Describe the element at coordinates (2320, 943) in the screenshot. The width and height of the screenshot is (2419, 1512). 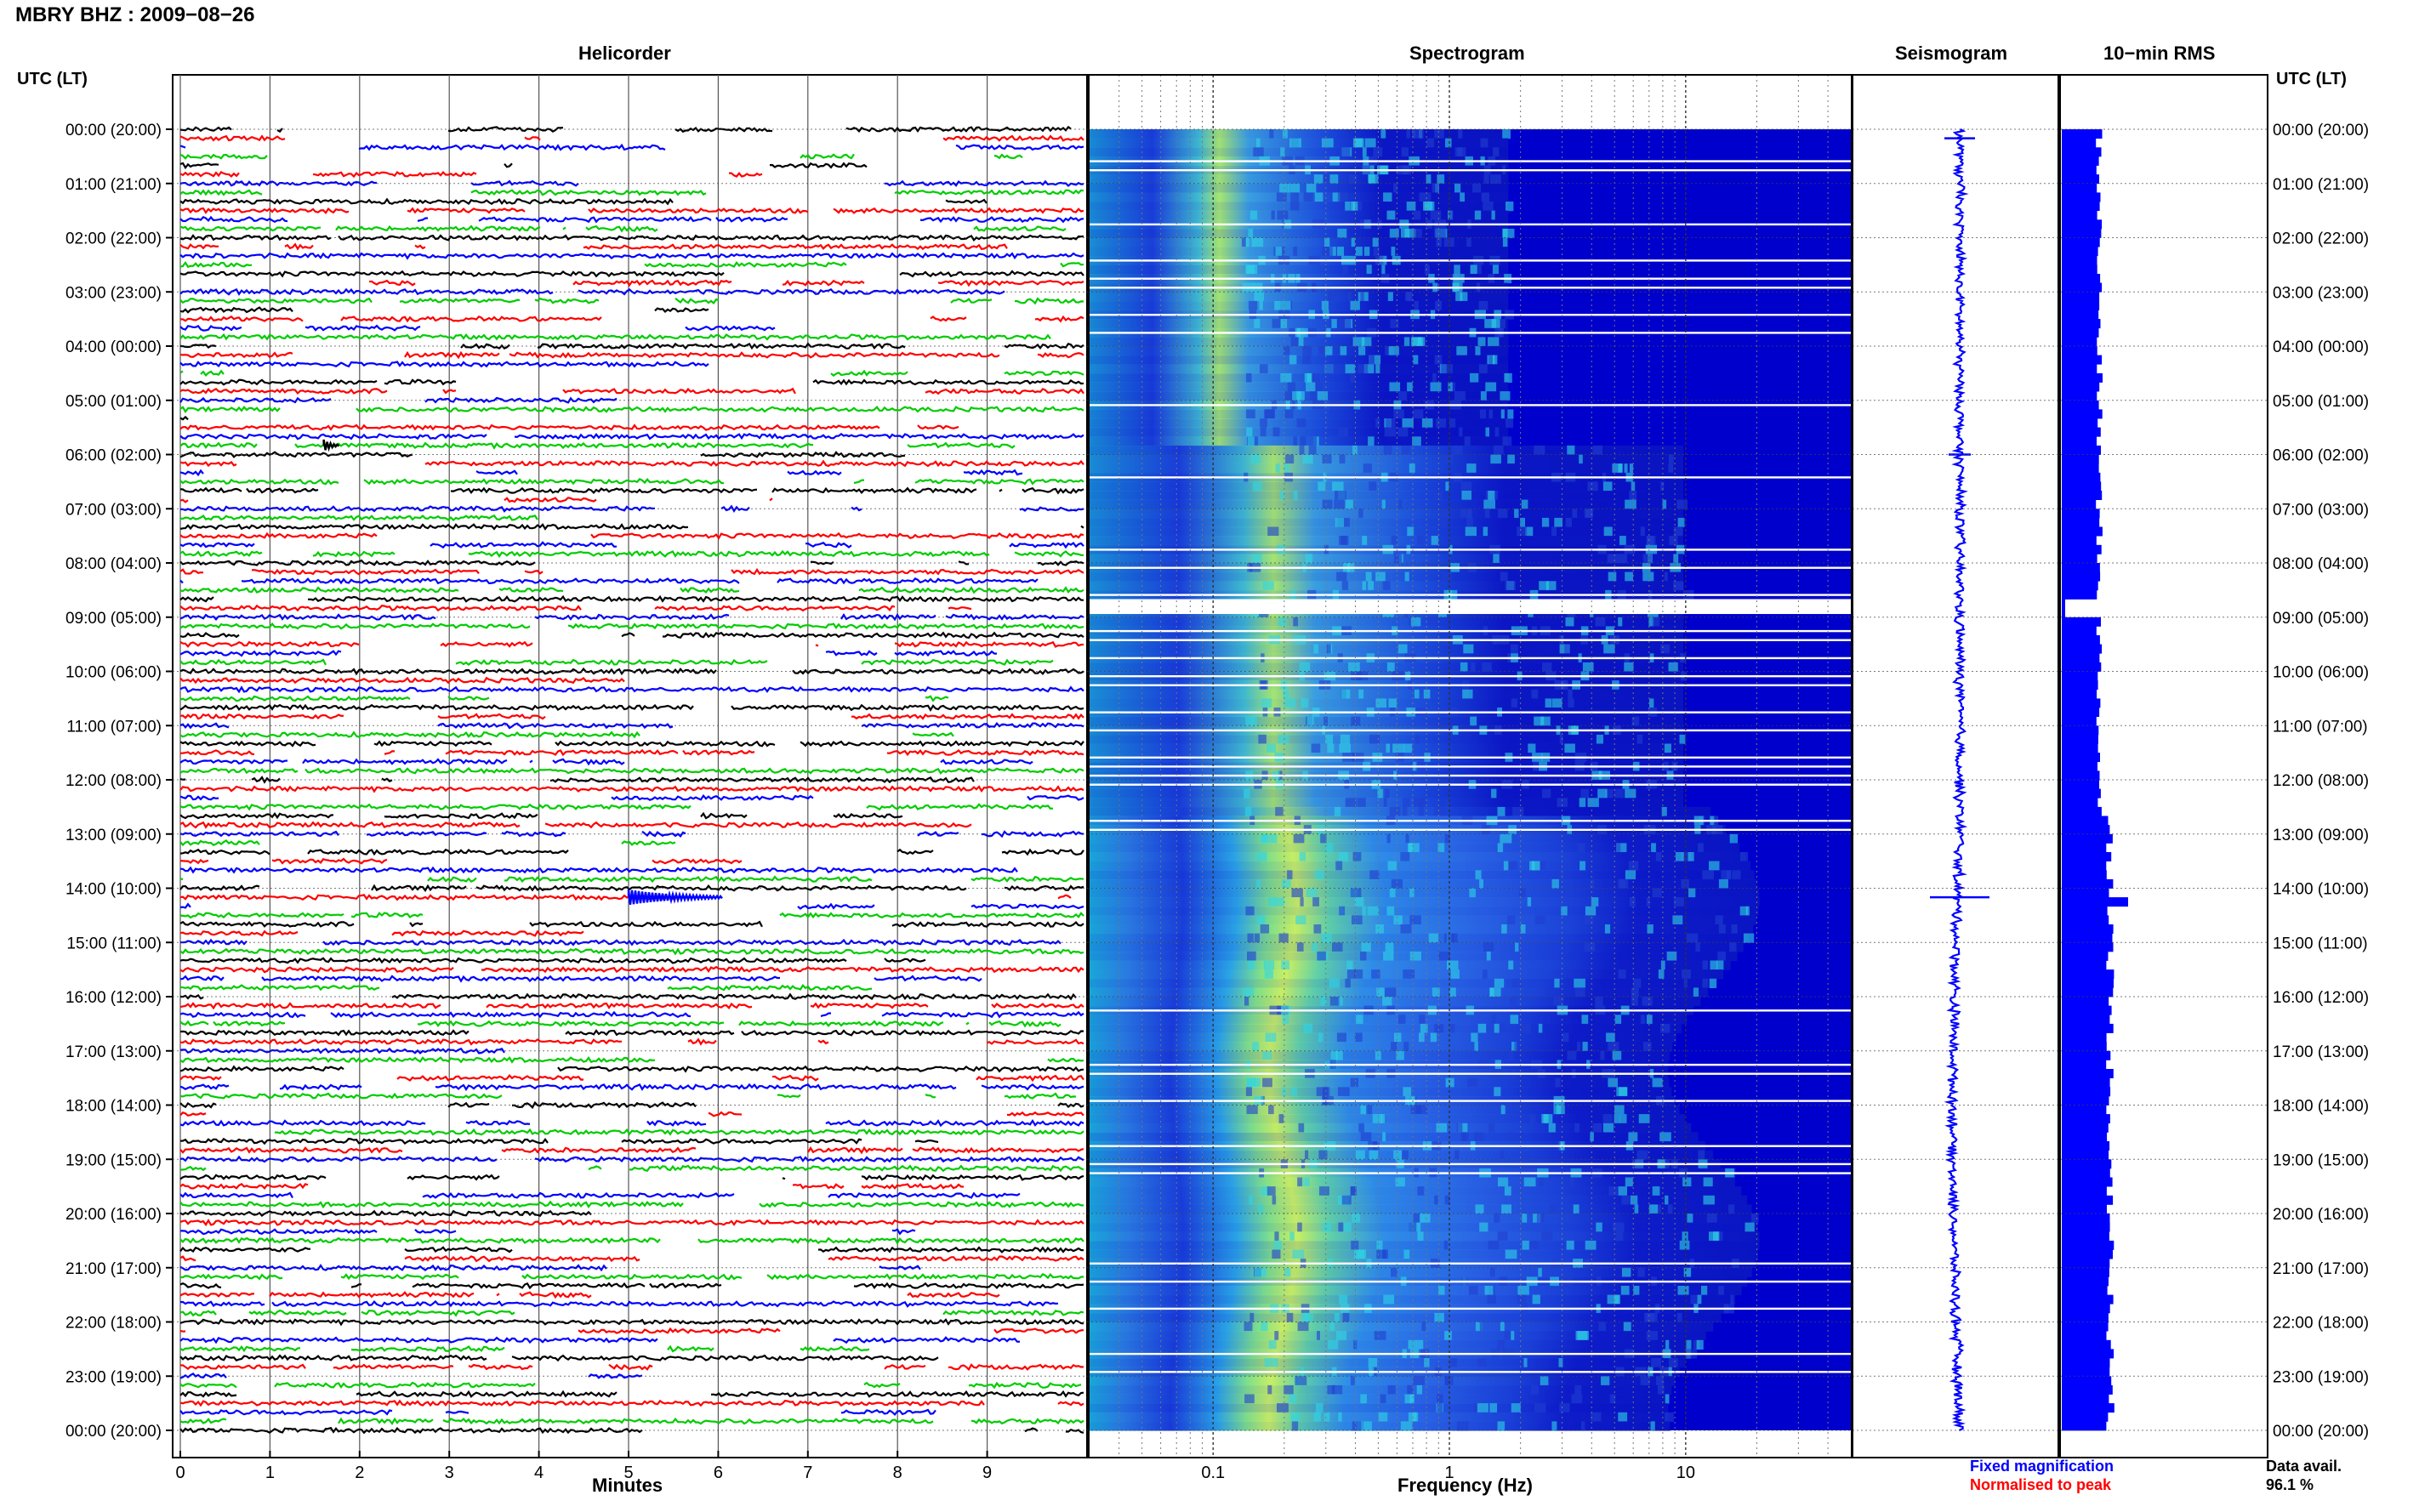
I see `right-time-label: 15:00 (11:00)` at that location.